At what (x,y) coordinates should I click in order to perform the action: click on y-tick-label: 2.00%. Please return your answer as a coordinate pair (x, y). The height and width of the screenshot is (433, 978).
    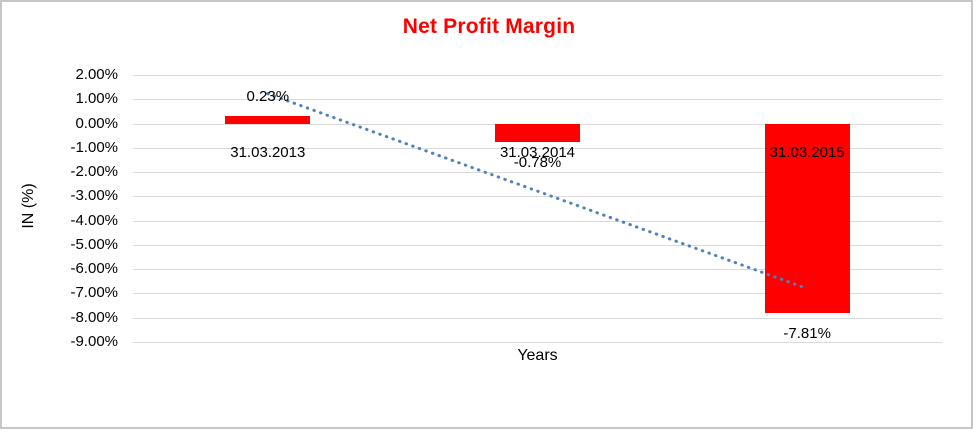
    Looking at the image, I should click on (96, 74).